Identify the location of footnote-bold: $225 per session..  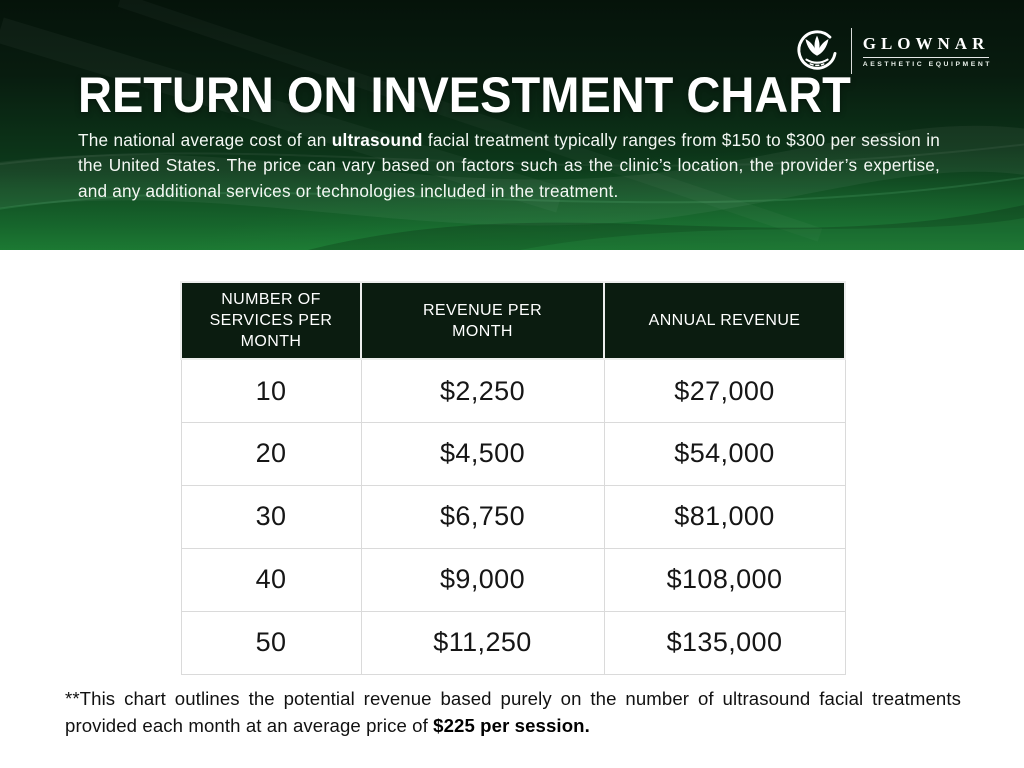
(511, 725).